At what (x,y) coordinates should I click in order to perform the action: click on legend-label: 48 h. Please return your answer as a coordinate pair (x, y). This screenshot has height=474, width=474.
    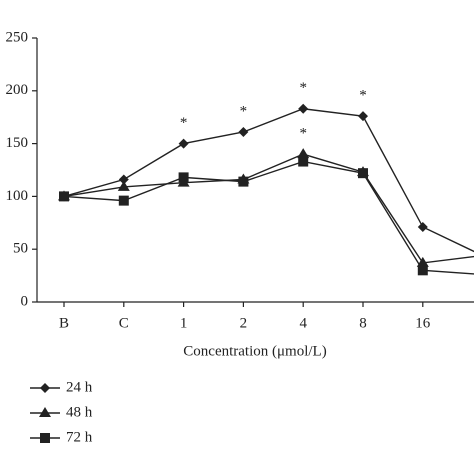
    Looking at the image, I should click on (79, 412).